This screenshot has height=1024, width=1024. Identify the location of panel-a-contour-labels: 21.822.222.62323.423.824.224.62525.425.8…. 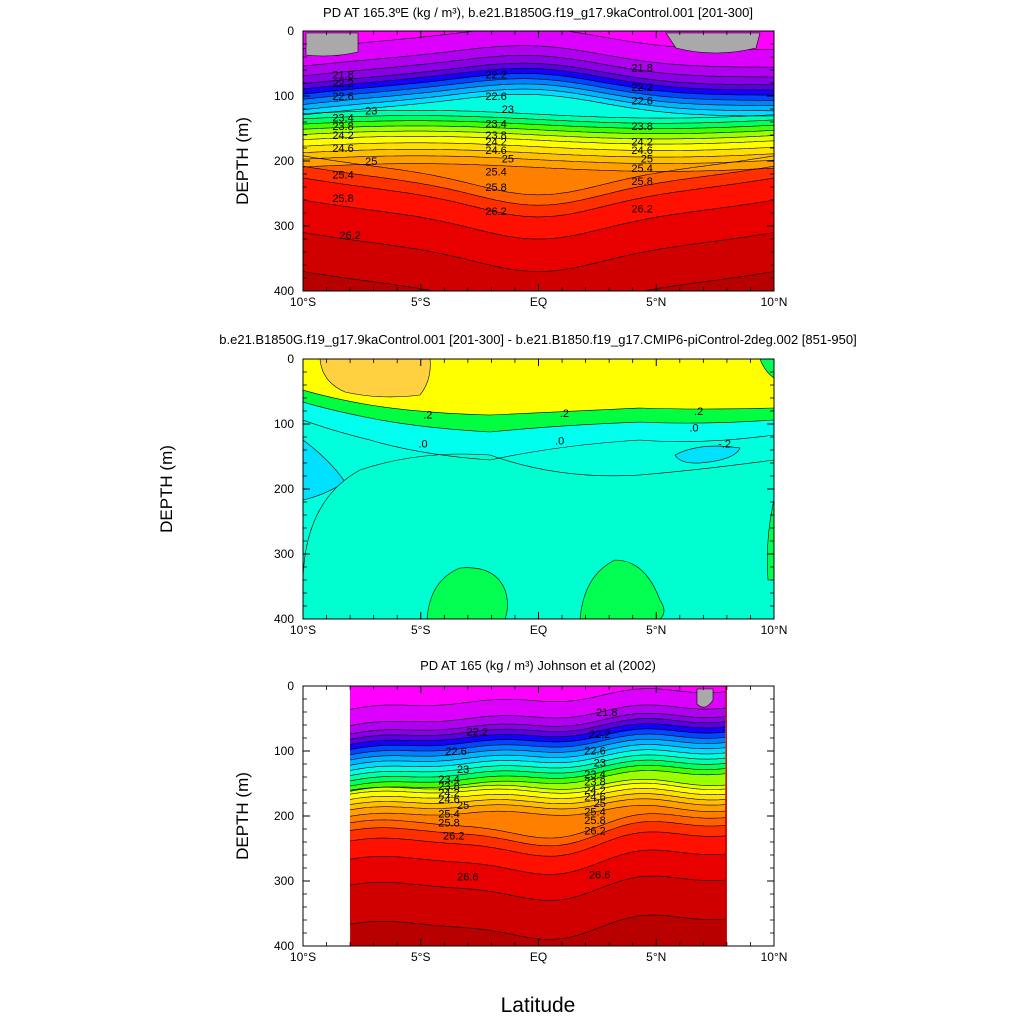
(492, 152).